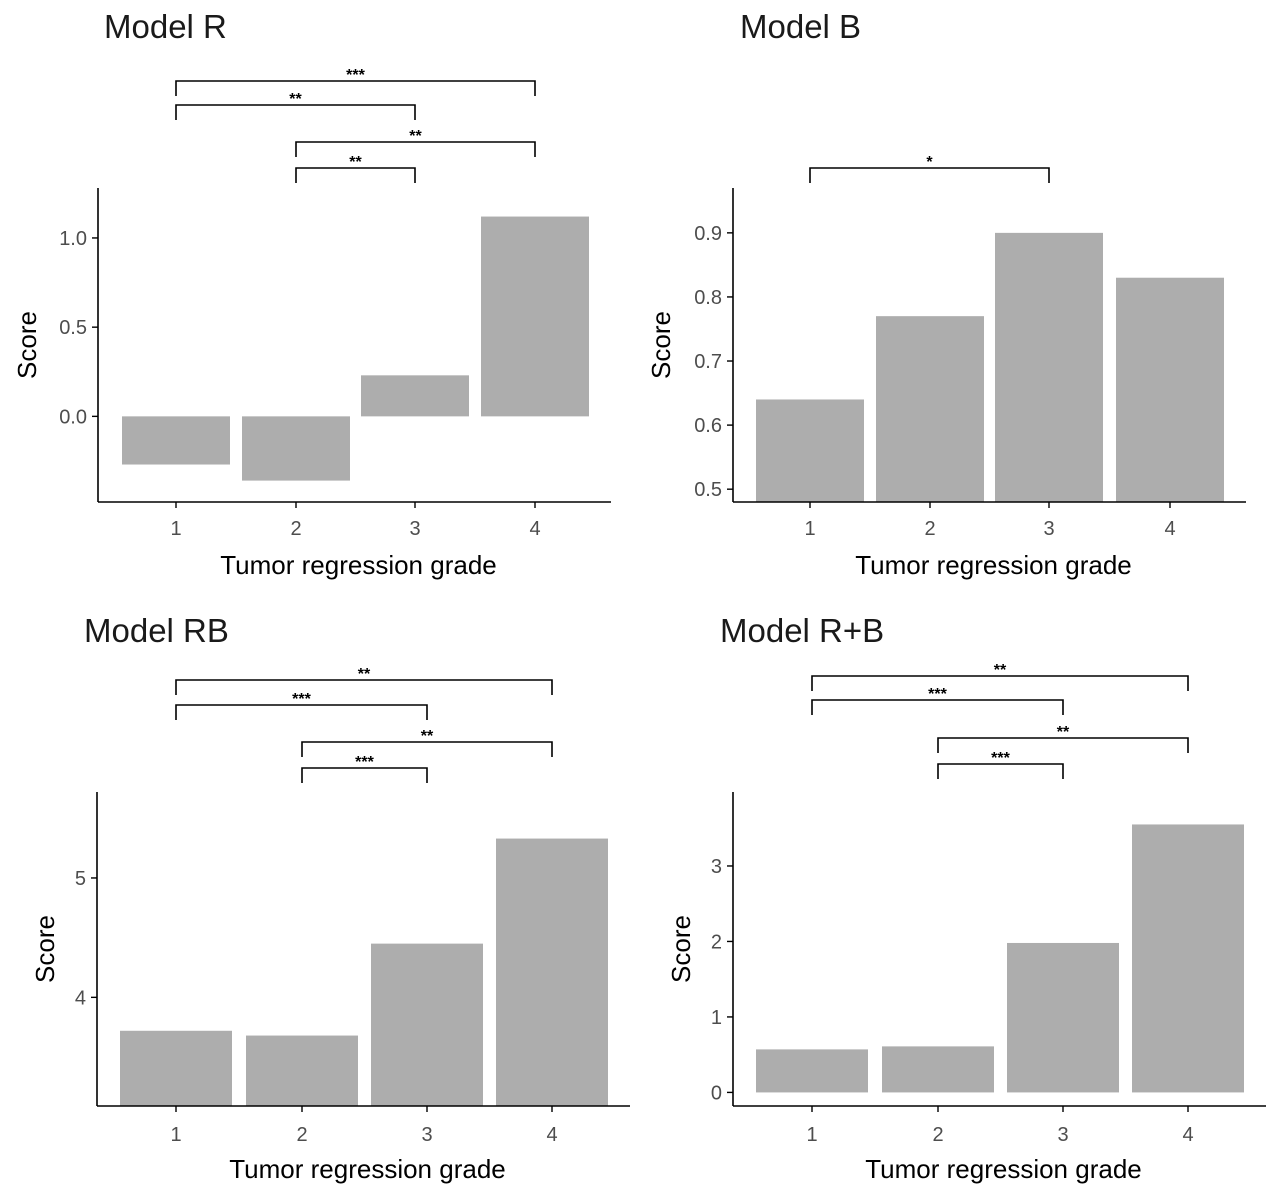 The width and height of the screenshot is (1267, 1185). Describe the element at coordinates (165, 26) in the screenshot. I see `chart-title: Model R` at that location.